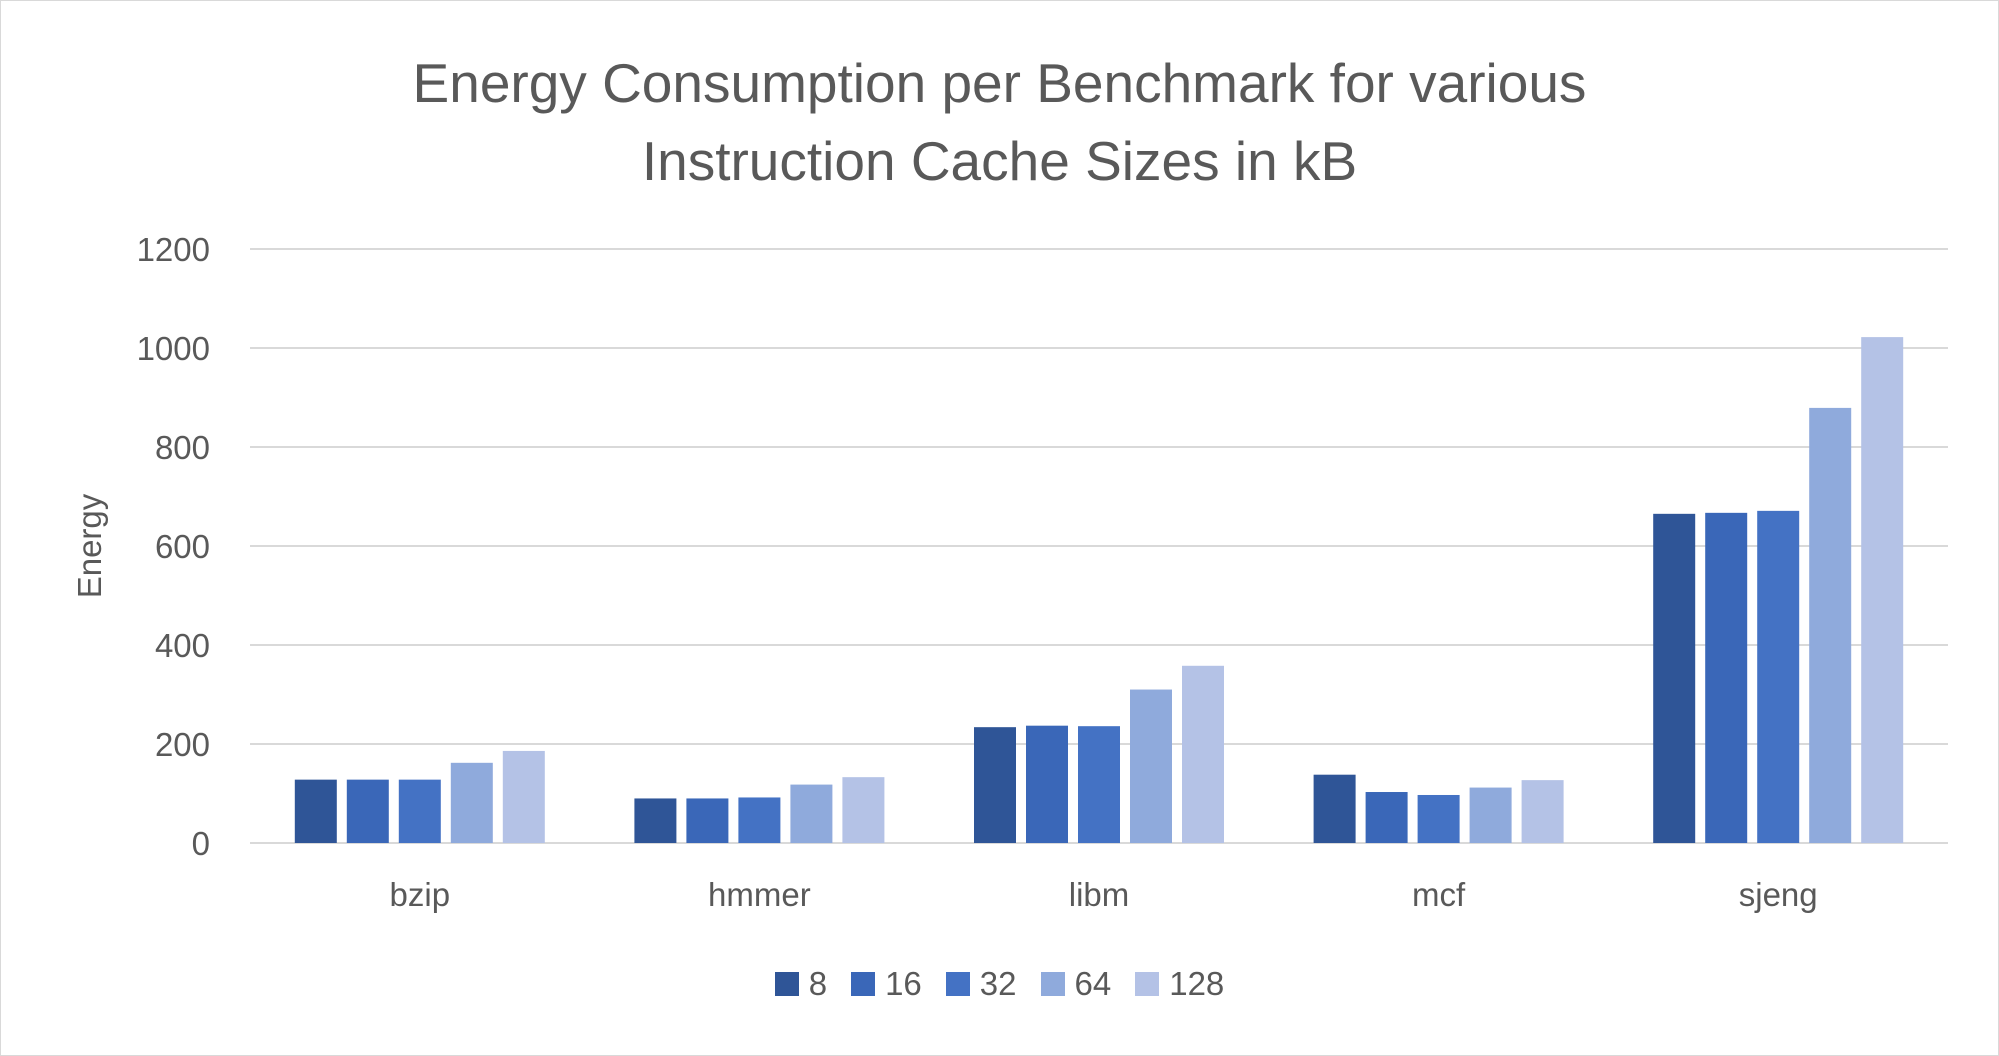 The width and height of the screenshot is (1999, 1056). Describe the element at coordinates (173, 249) in the screenshot. I see `y-tick-label: 1200` at that location.